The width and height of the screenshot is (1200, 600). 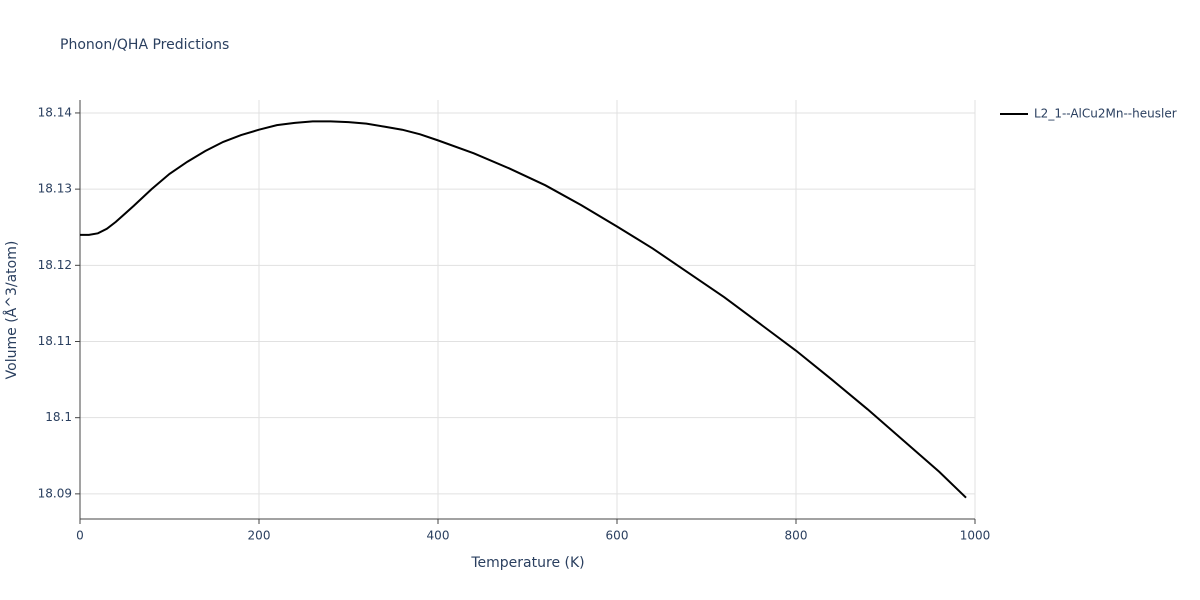 What do you see at coordinates (527, 563) in the screenshot?
I see `x-axis-label: Temperature (K)` at bounding box center [527, 563].